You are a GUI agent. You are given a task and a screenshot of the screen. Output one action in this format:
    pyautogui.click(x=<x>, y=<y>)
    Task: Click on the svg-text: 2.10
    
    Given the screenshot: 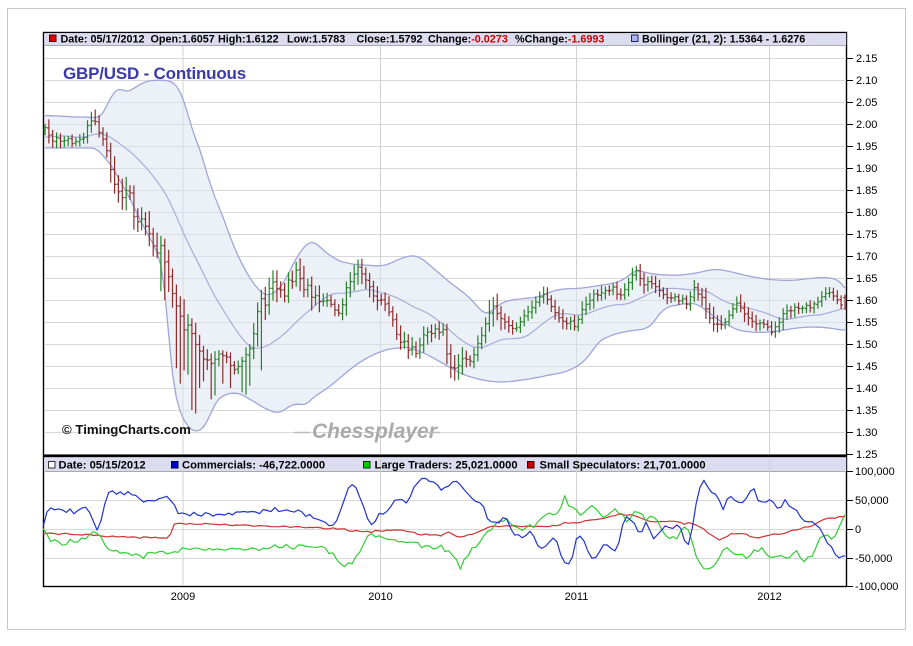 What is the action you would take?
    pyautogui.click(x=866, y=81)
    